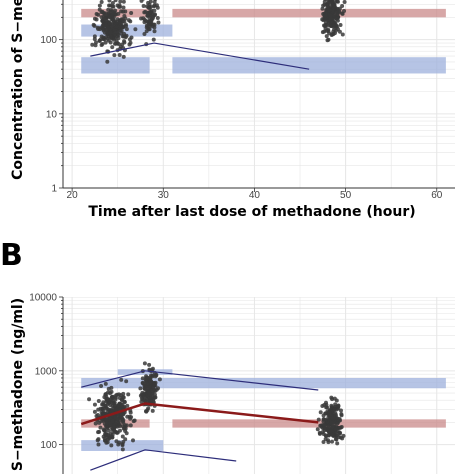 Image resolution: width=474 pixels, height=474 pixels. I want to click on panel-a-y-tick-label: 10, so click(52, 114).